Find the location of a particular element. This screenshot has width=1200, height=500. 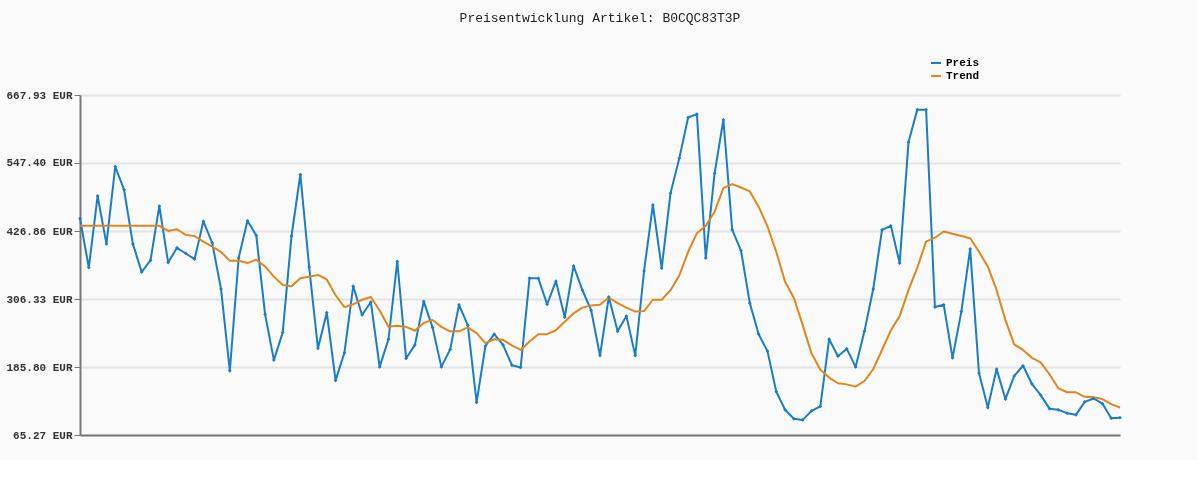

y-tick-label: 667.93 EUR is located at coordinates (39, 95).